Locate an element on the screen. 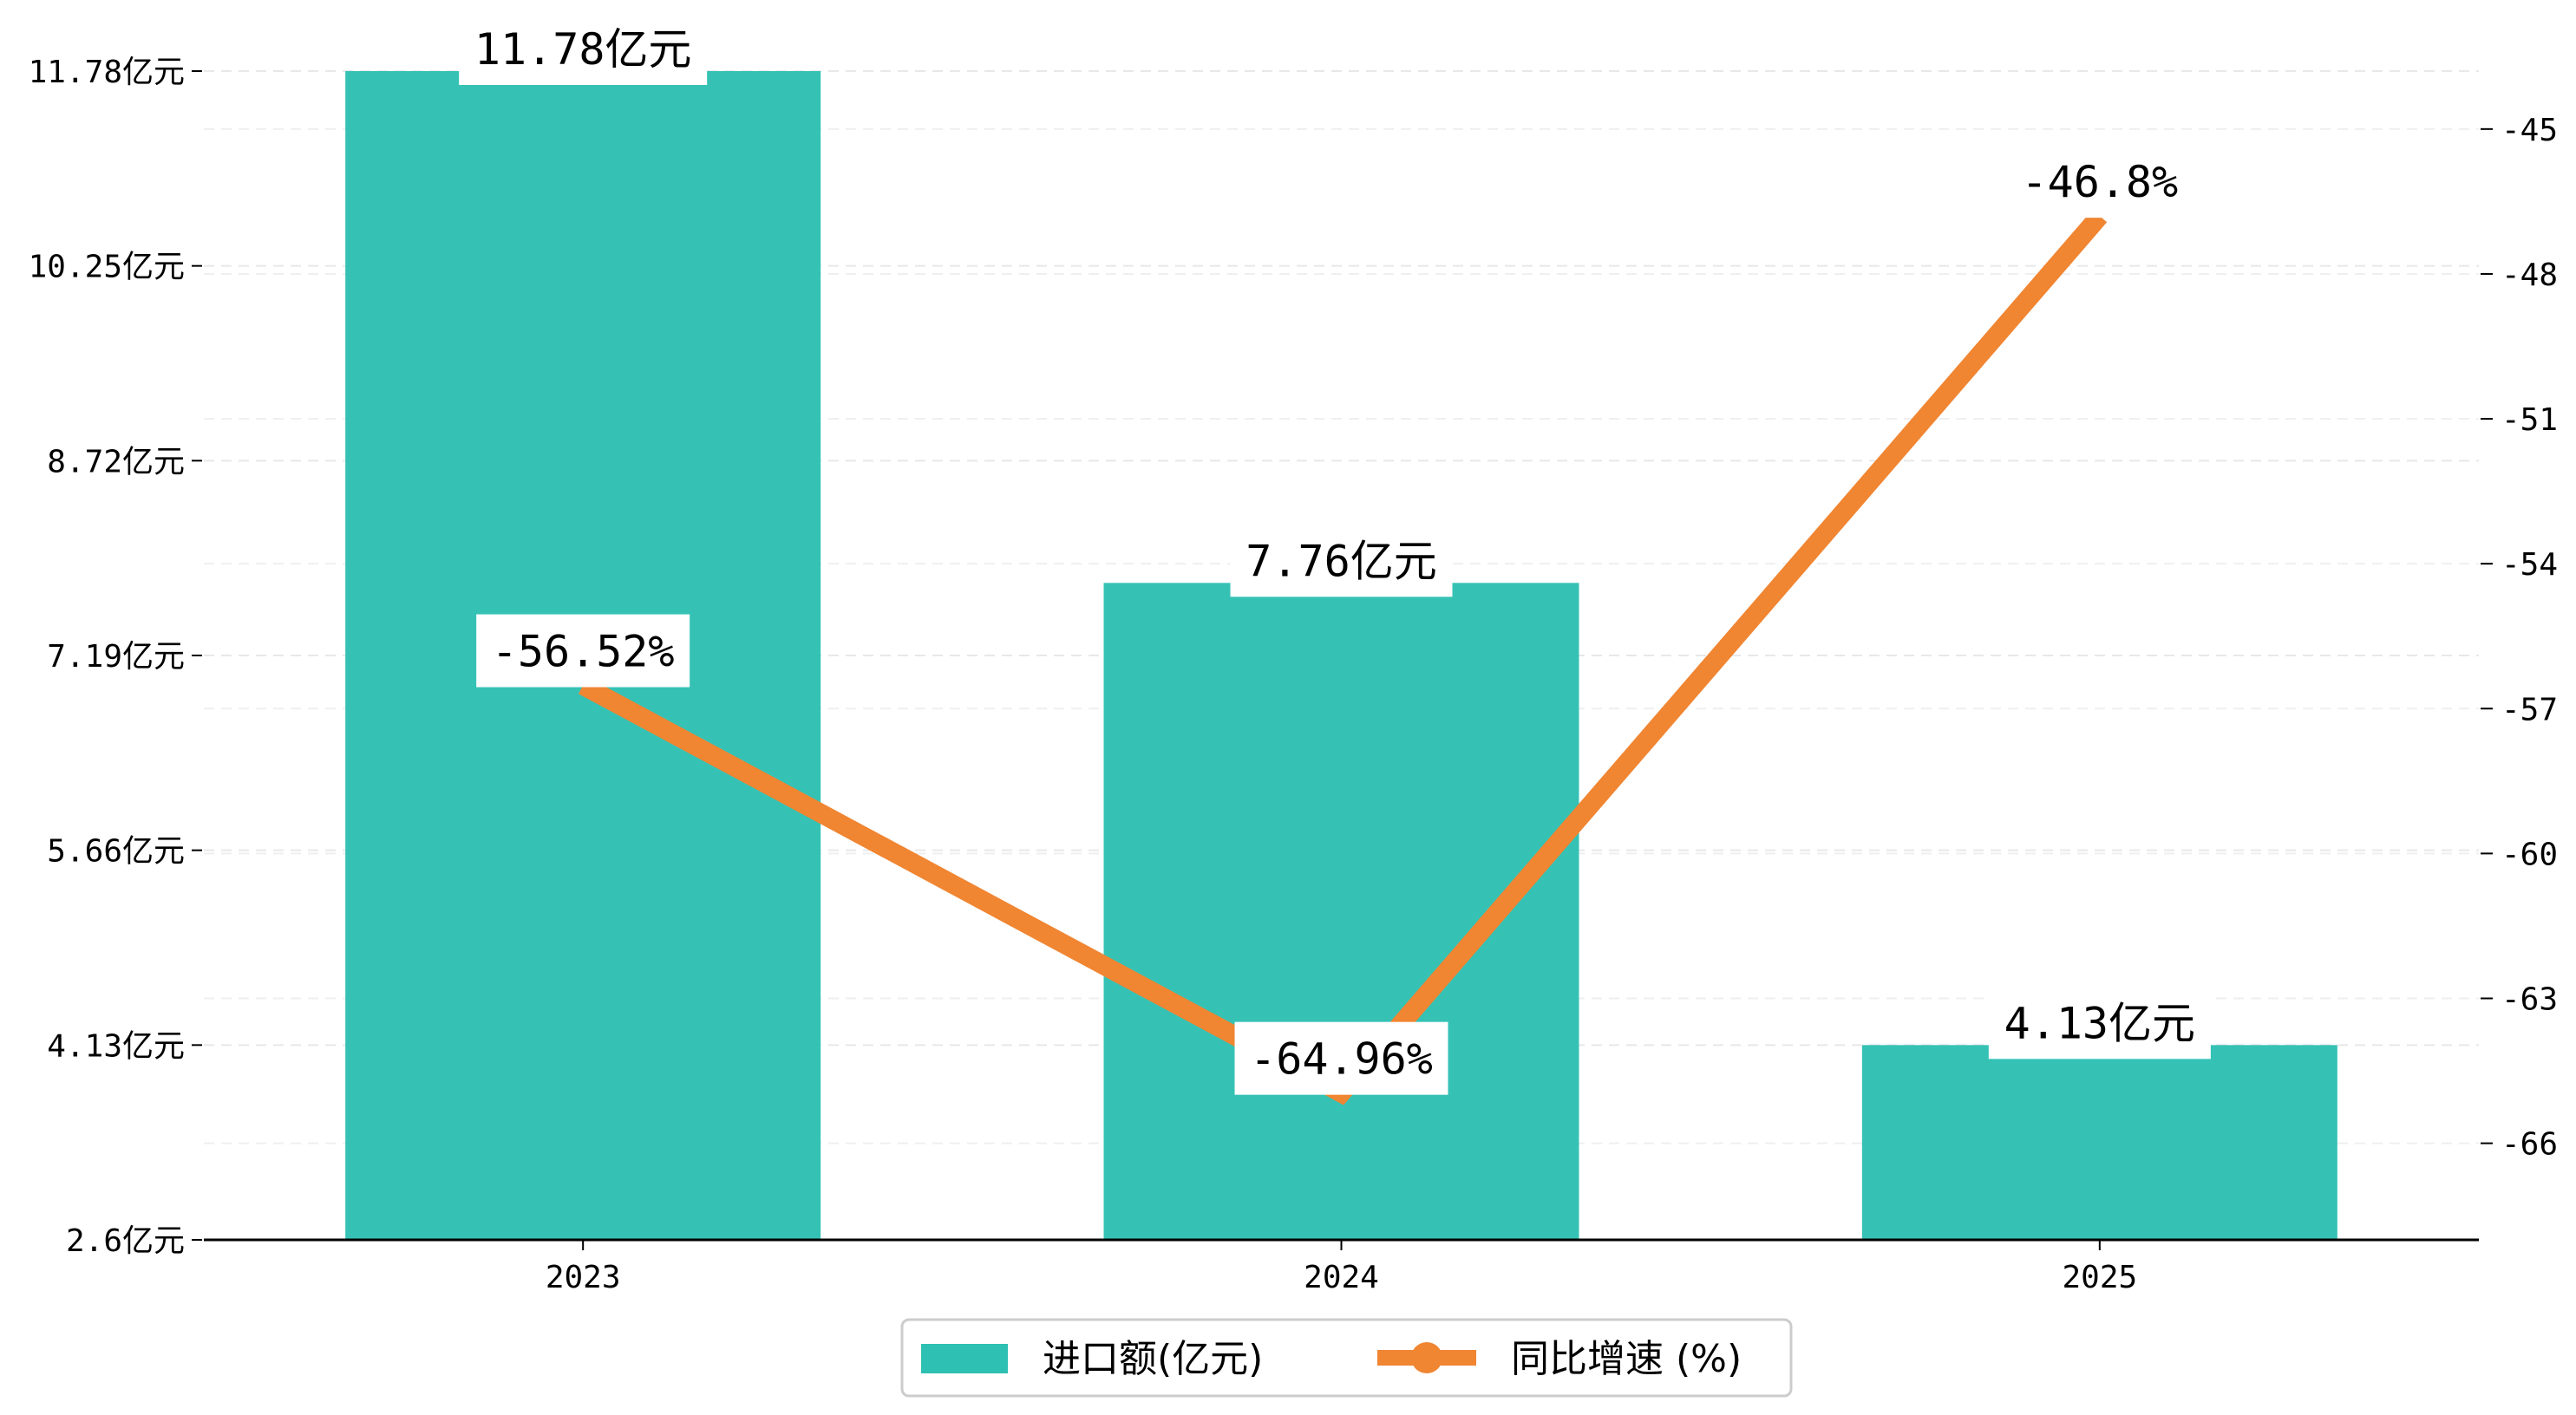 The image size is (2576, 1415). y-left-tick-label: 11.78亿元 is located at coordinates (107, 72).